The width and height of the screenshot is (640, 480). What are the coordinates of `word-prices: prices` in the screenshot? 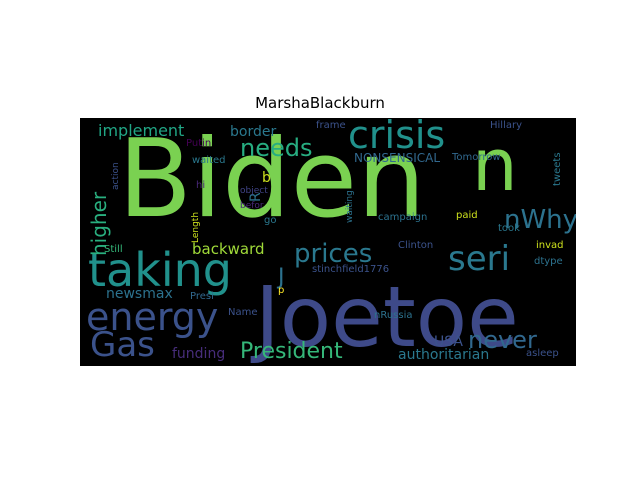 It's located at (333, 254).